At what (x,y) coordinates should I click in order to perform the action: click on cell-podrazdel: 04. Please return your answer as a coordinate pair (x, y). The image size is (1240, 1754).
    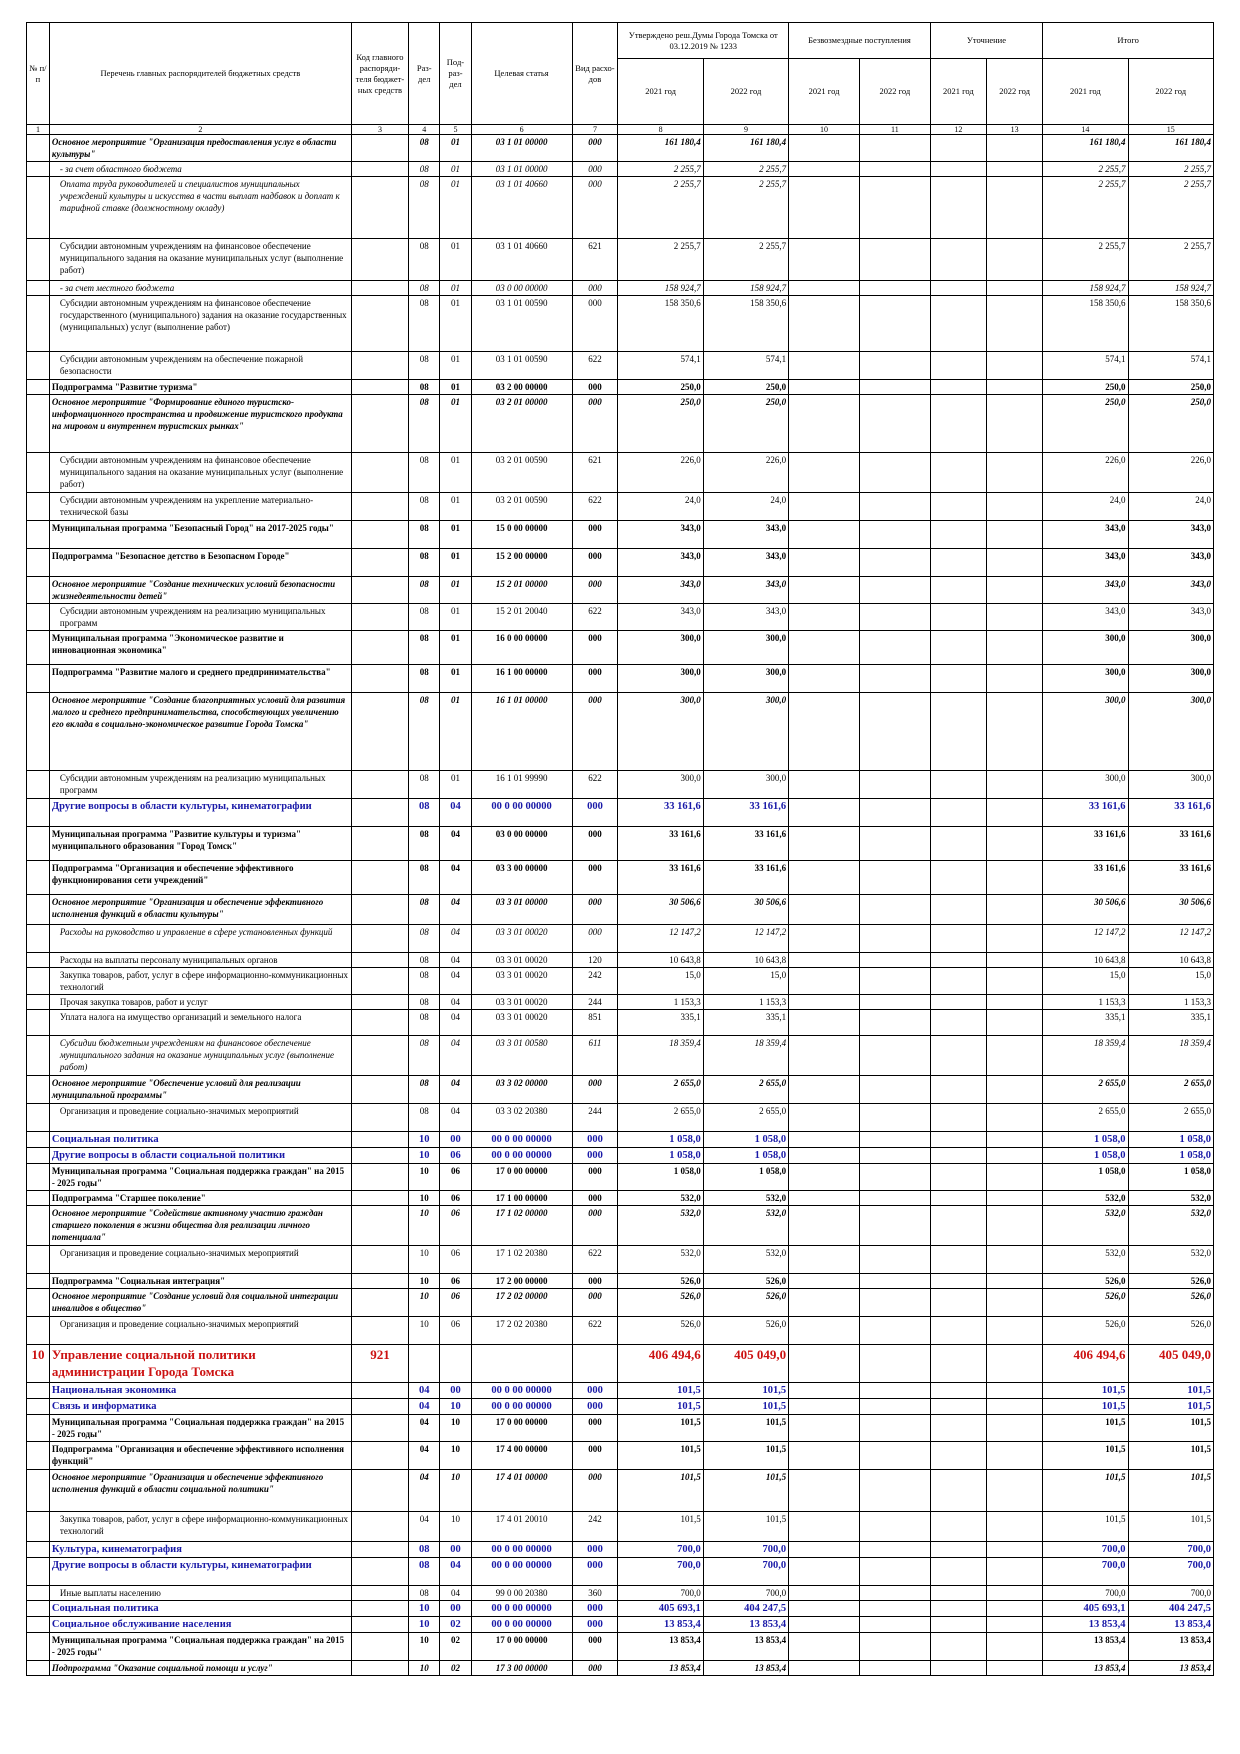
    Looking at the image, I should click on (455, 1022).